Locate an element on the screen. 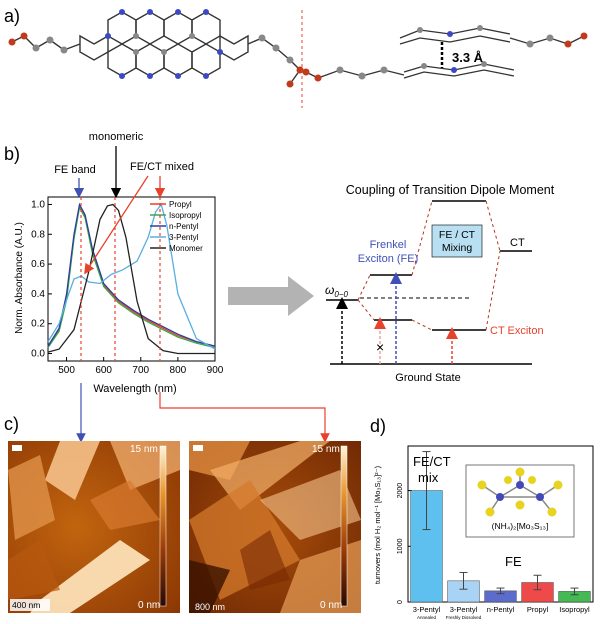 This screenshot has width=600, height=624. x-axis-label: Wavelength (nm) is located at coordinates (134, 389).